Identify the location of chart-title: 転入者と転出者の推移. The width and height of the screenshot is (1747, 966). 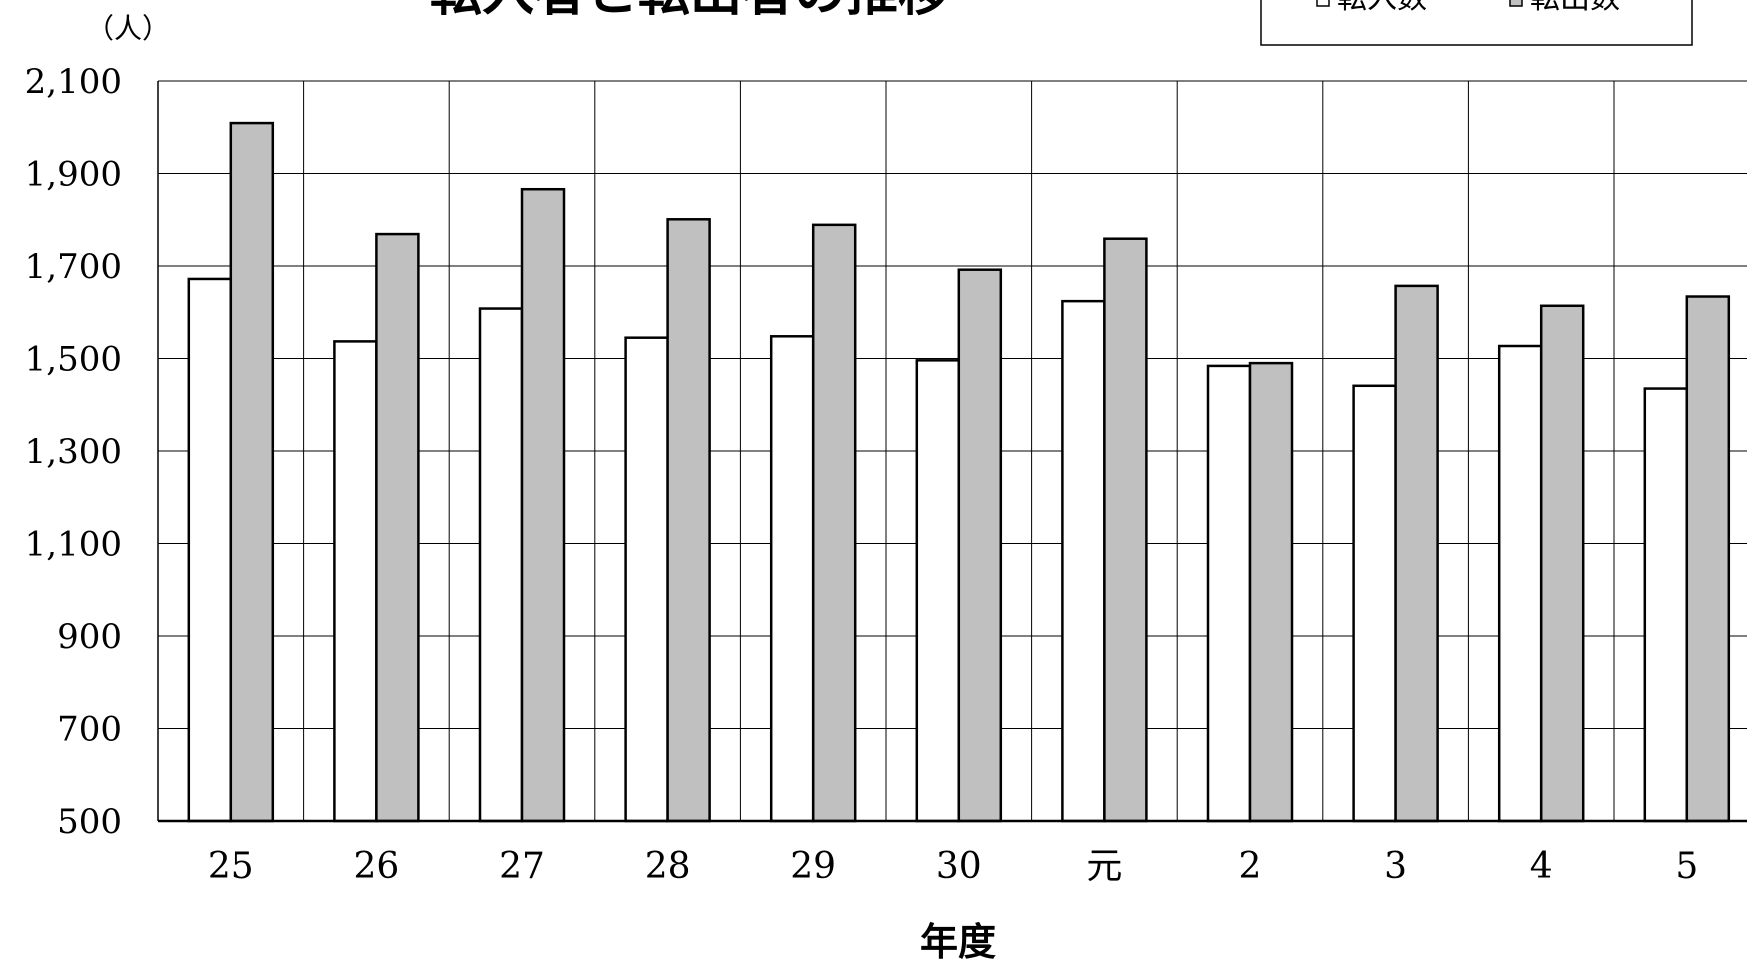
(690, 11).